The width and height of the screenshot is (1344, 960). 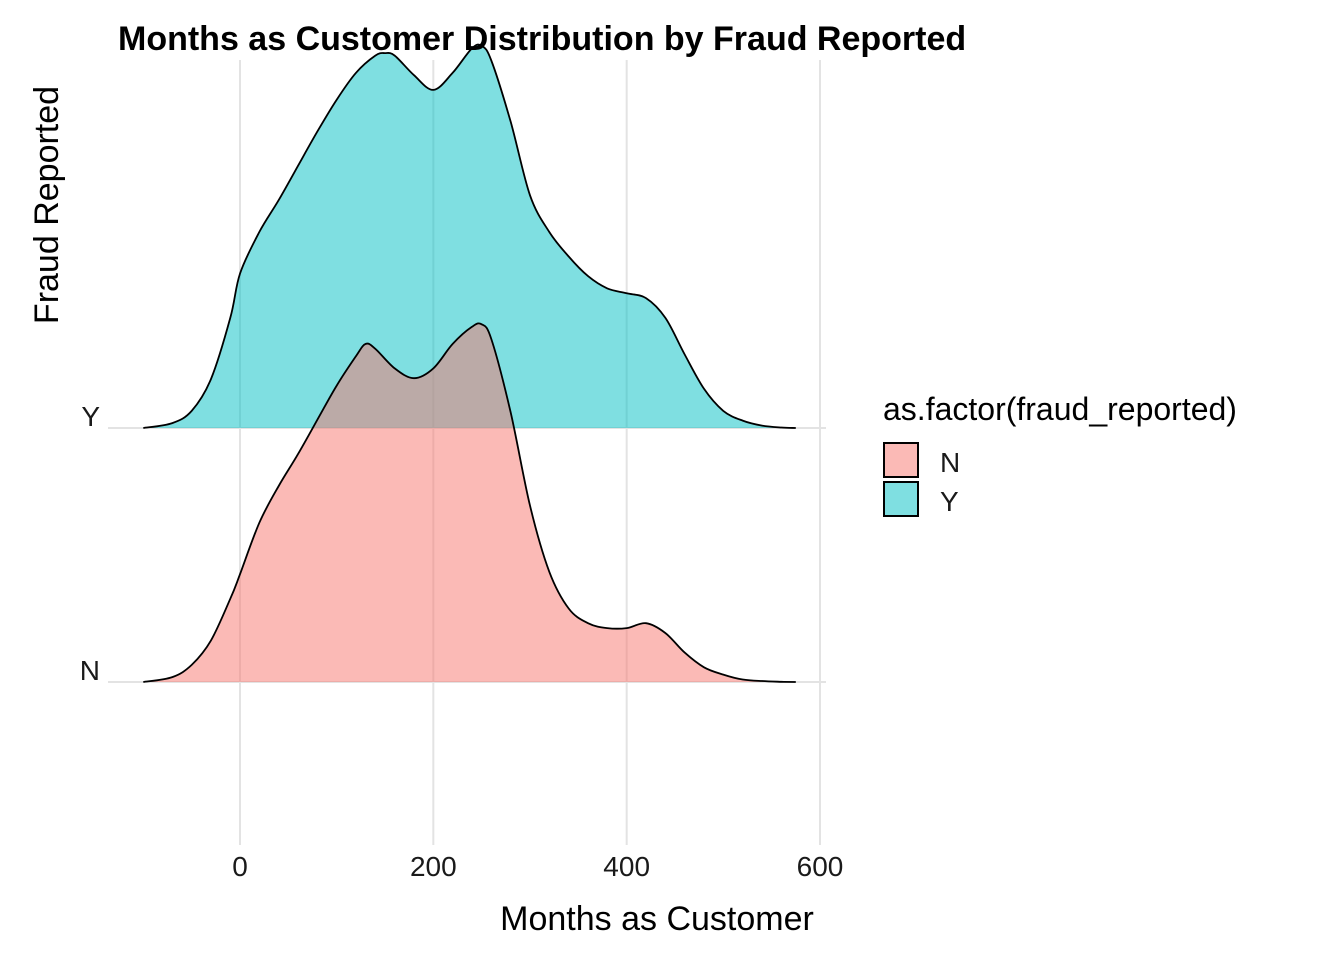 What do you see at coordinates (90, 416) in the screenshot?
I see `y-tick-label: Y` at bounding box center [90, 416].